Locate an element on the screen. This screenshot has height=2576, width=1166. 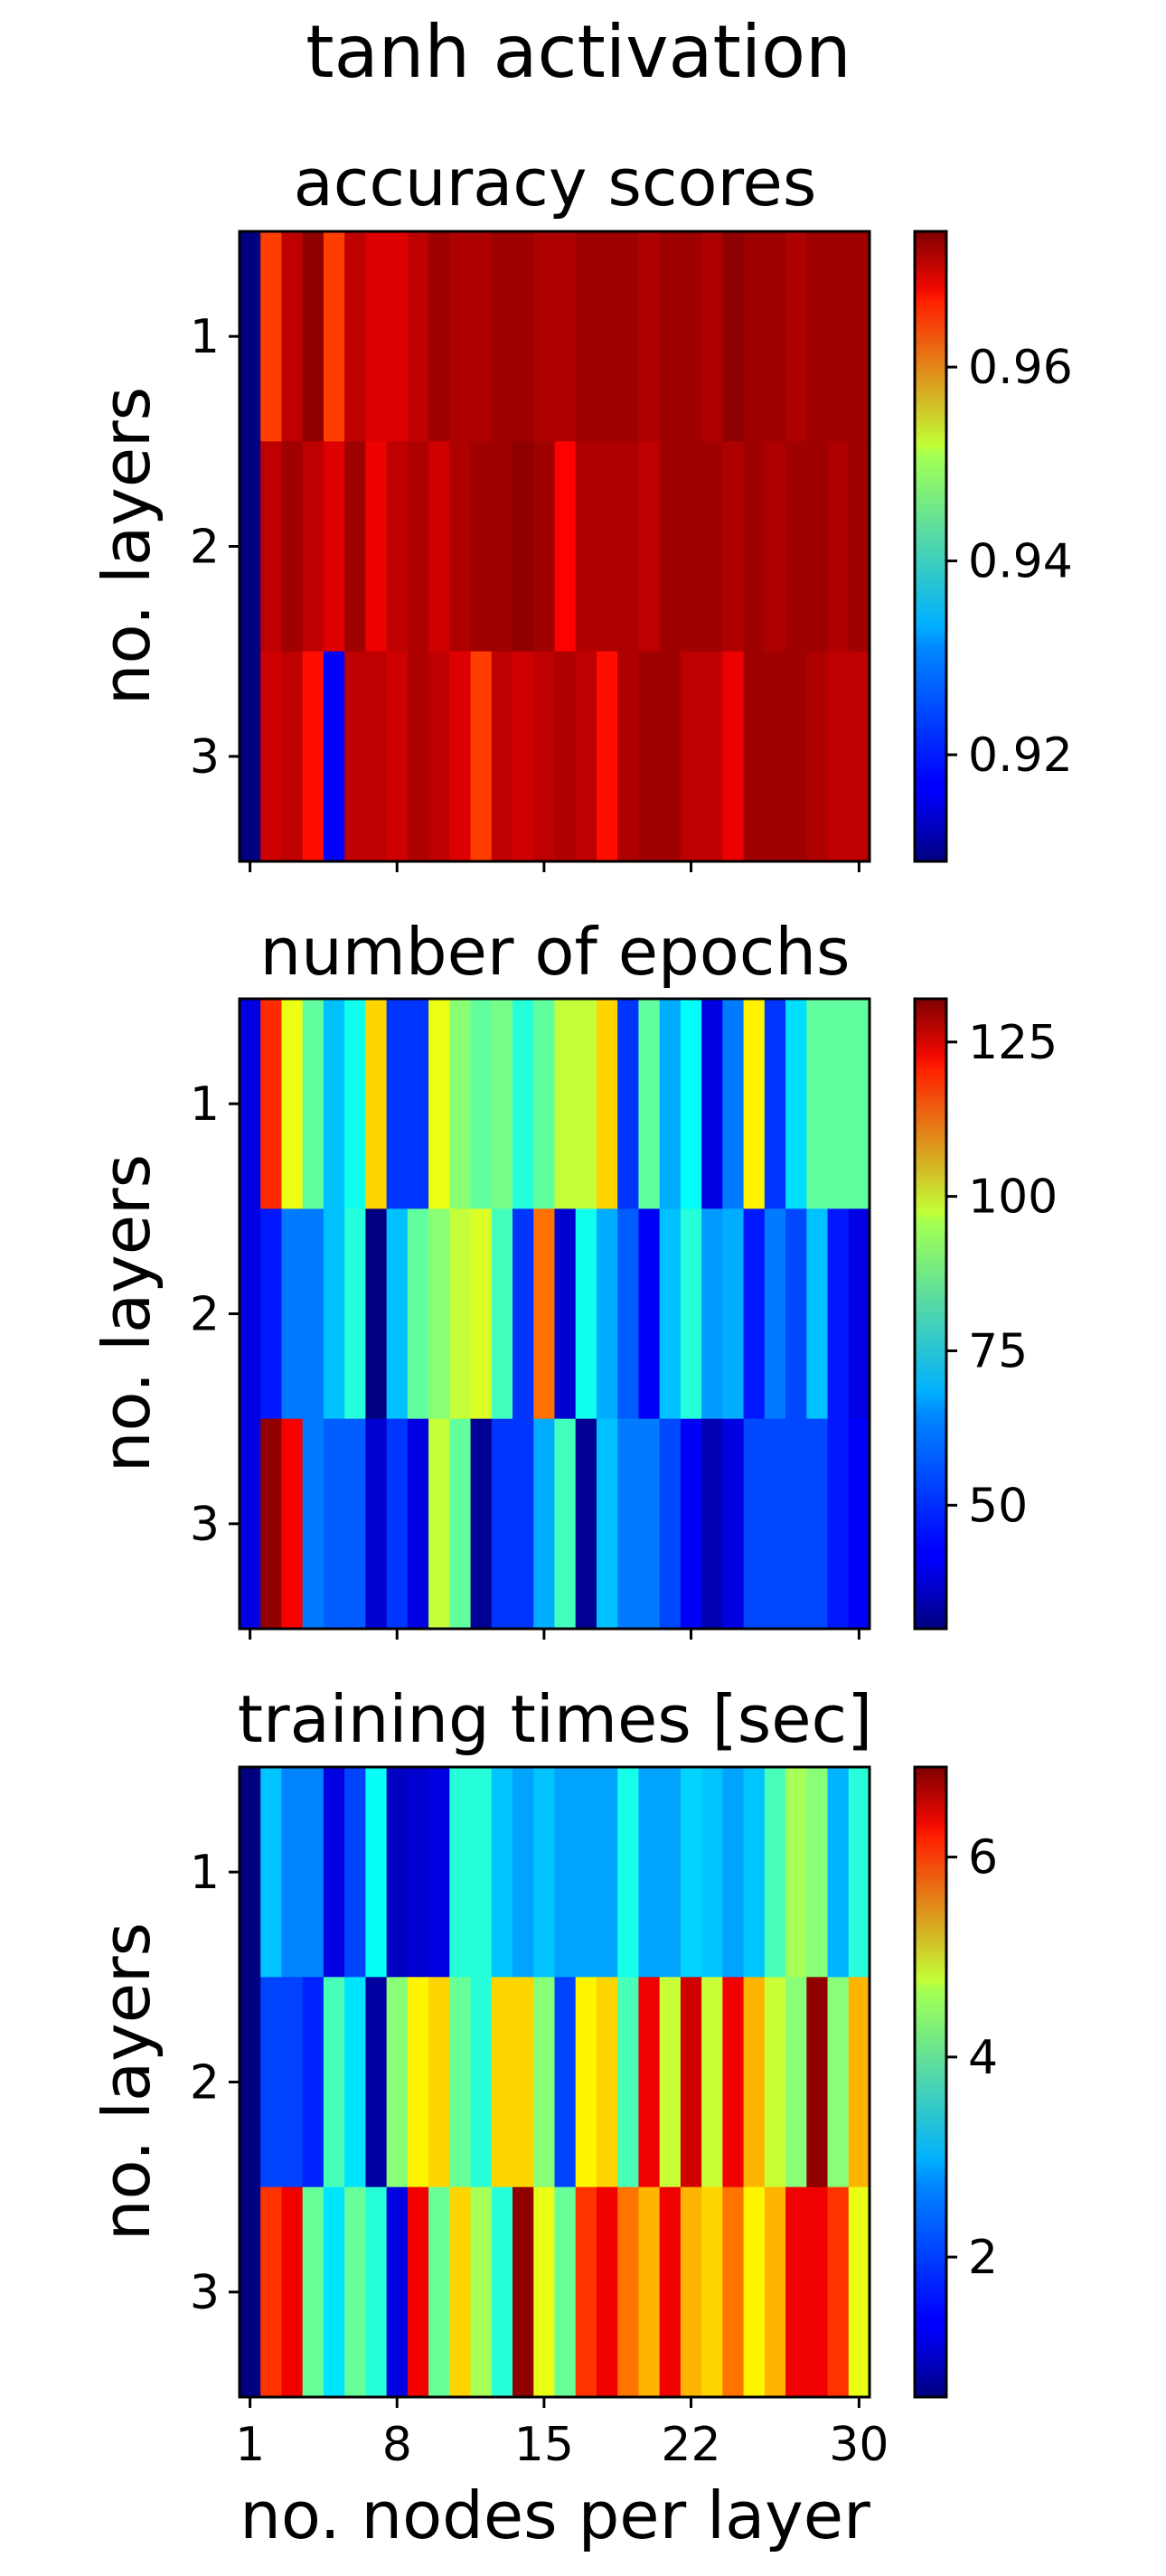
heatmap-cell-accuracy-r1-c17 is located at coordinates (586, 336).